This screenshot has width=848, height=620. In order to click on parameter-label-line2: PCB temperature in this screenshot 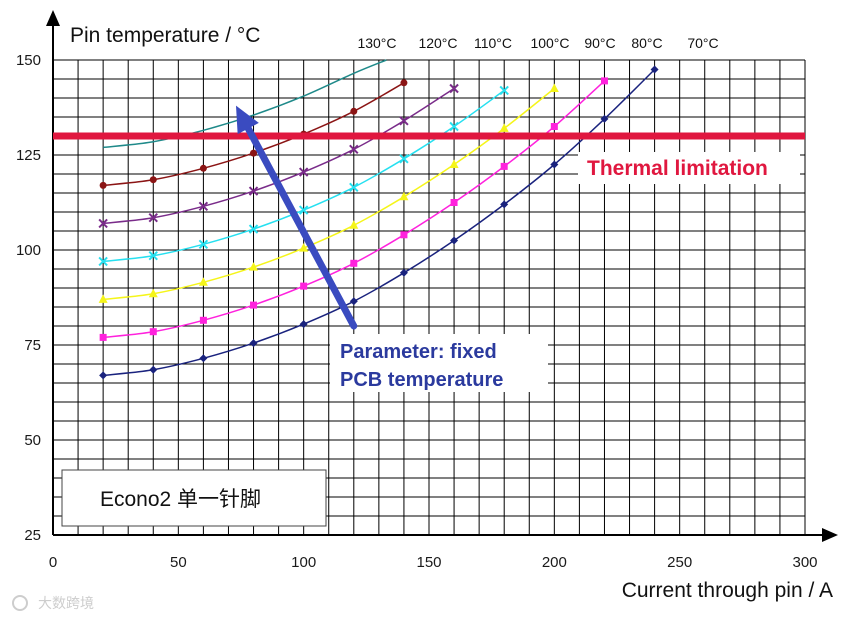, I will do `click(421, 380)`.